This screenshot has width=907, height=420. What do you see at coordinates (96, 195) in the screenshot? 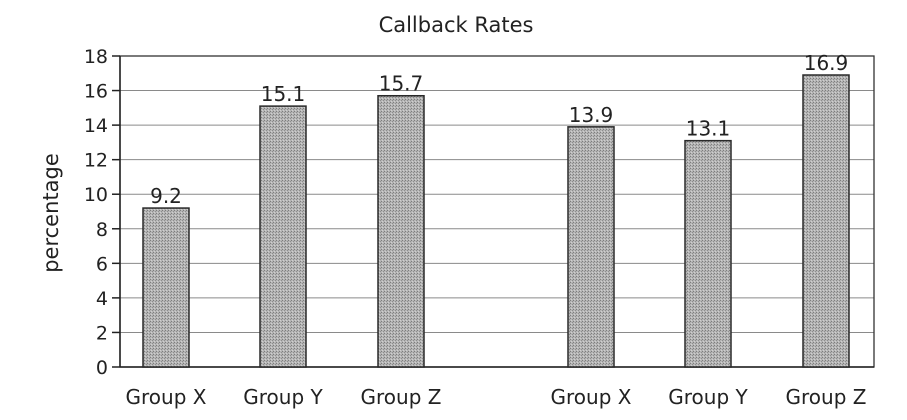
I see `y-tick-label: 10` at bounding box center [96, 195].